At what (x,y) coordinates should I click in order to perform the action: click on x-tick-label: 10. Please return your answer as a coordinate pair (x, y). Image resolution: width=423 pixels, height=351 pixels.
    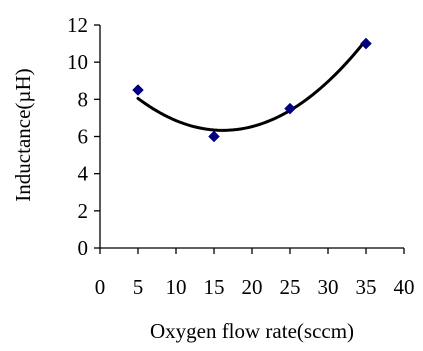
    Looking at the image, I should click on (176, 287).